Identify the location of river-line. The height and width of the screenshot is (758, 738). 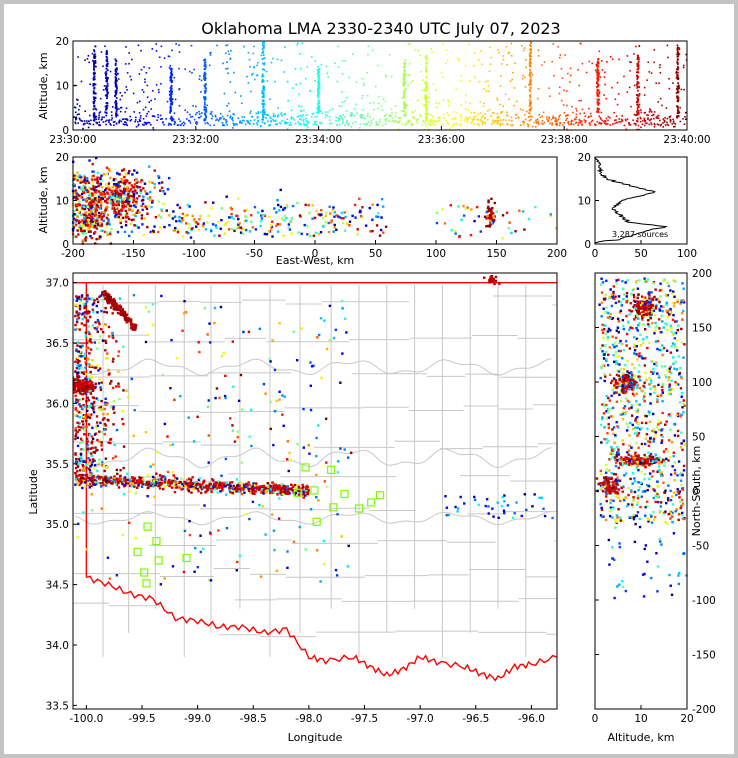
(313, 367).